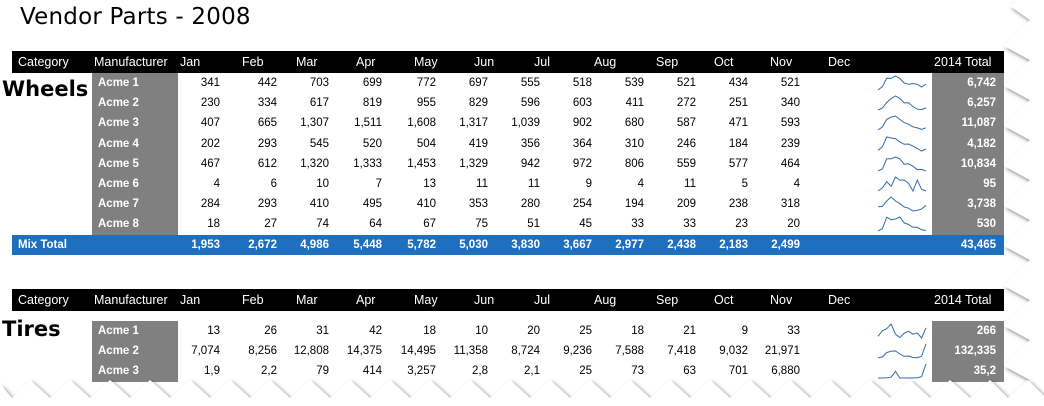  Describe the element at coordinates (963, 62) in the screenshot. I see `header-total: 2014 Total` at that location.